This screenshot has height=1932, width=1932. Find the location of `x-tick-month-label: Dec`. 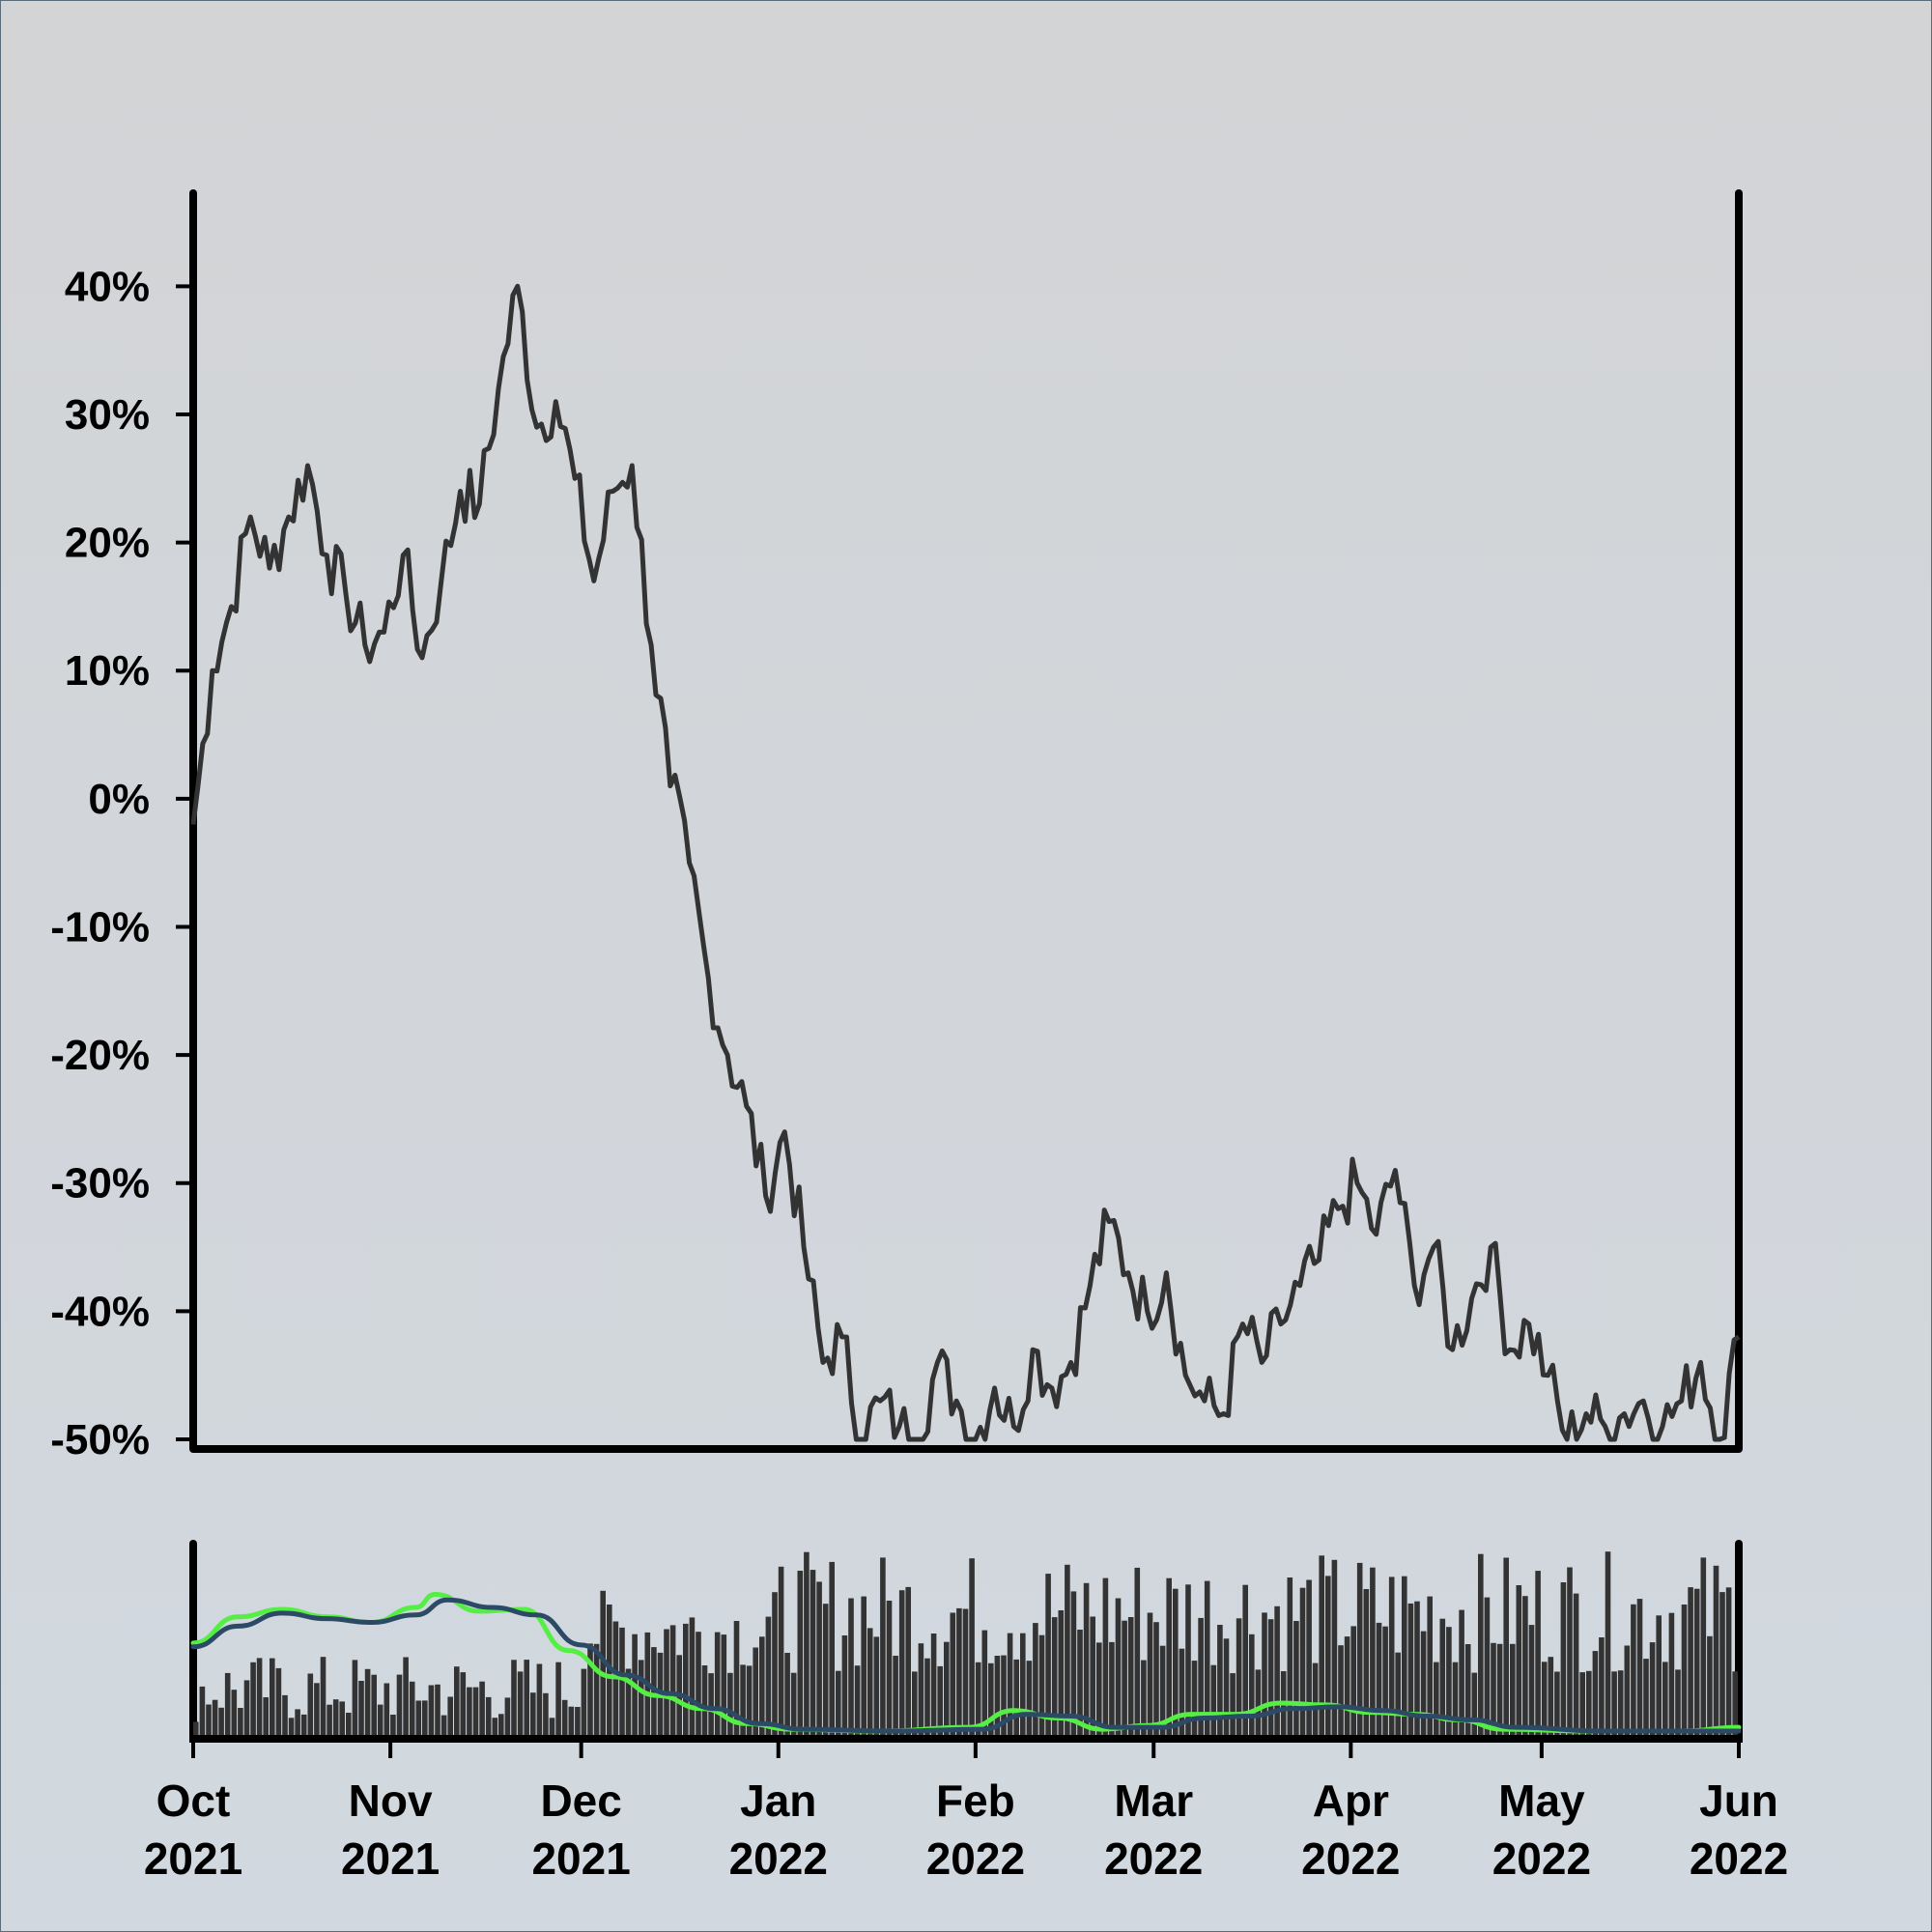

x-tick-month-label: Dec is located at coordinates (580, 1801).